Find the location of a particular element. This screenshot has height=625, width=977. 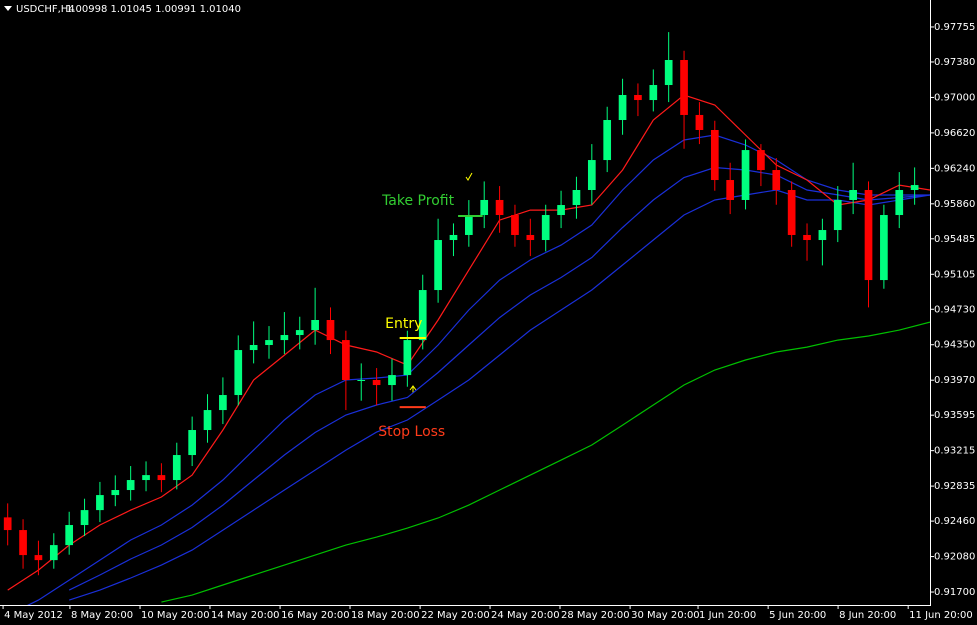

x-tick-label: 4 May 2012 is located at coordinates (33, 615).